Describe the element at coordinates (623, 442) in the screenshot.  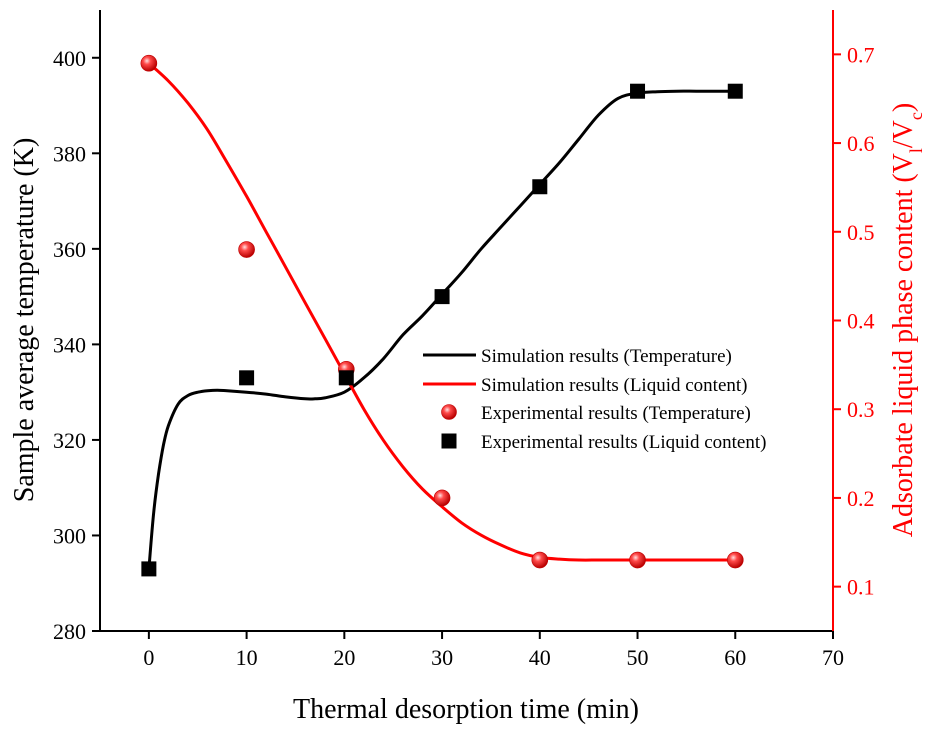
I see `legend-label-experimental-liquid: Experimental results (Liquid content)` at that location.